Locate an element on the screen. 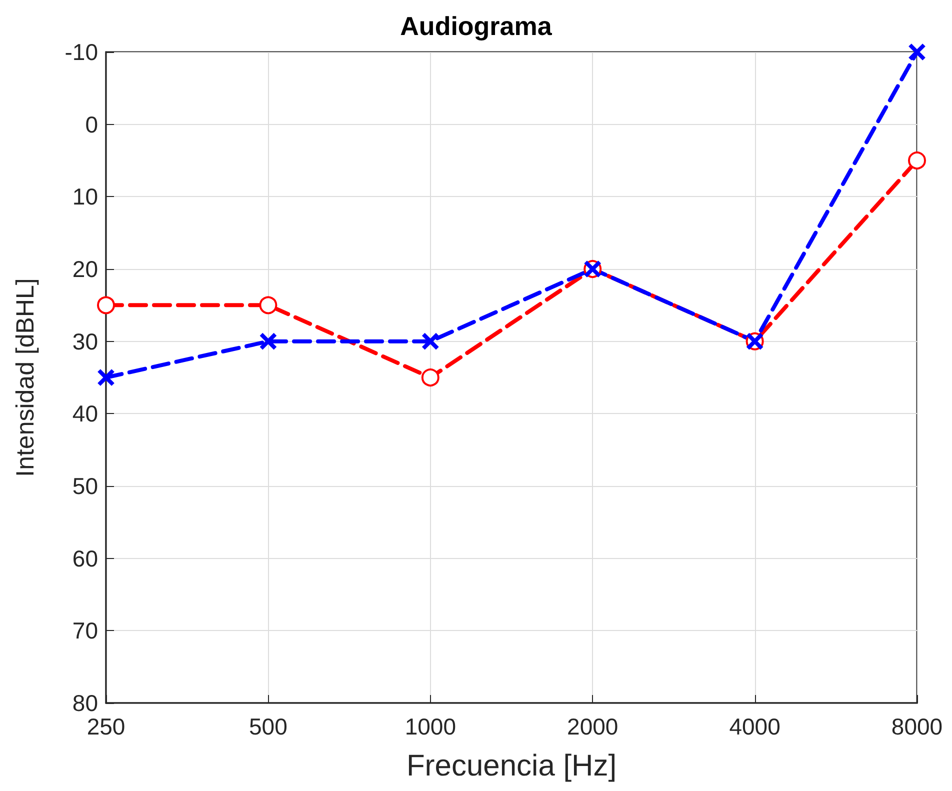 The width and height of the screenshot is (952, 791). y-tick-label: 70 is located at coordinates (85, 631).